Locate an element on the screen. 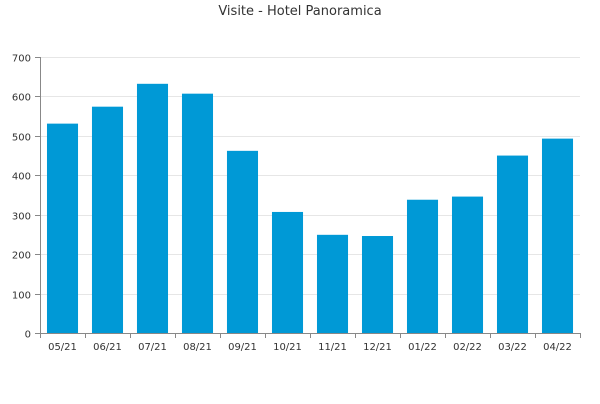 The height and width of the screenshot is (404, 600). y-tick-label: 200 is located at coordinates (21, 256).